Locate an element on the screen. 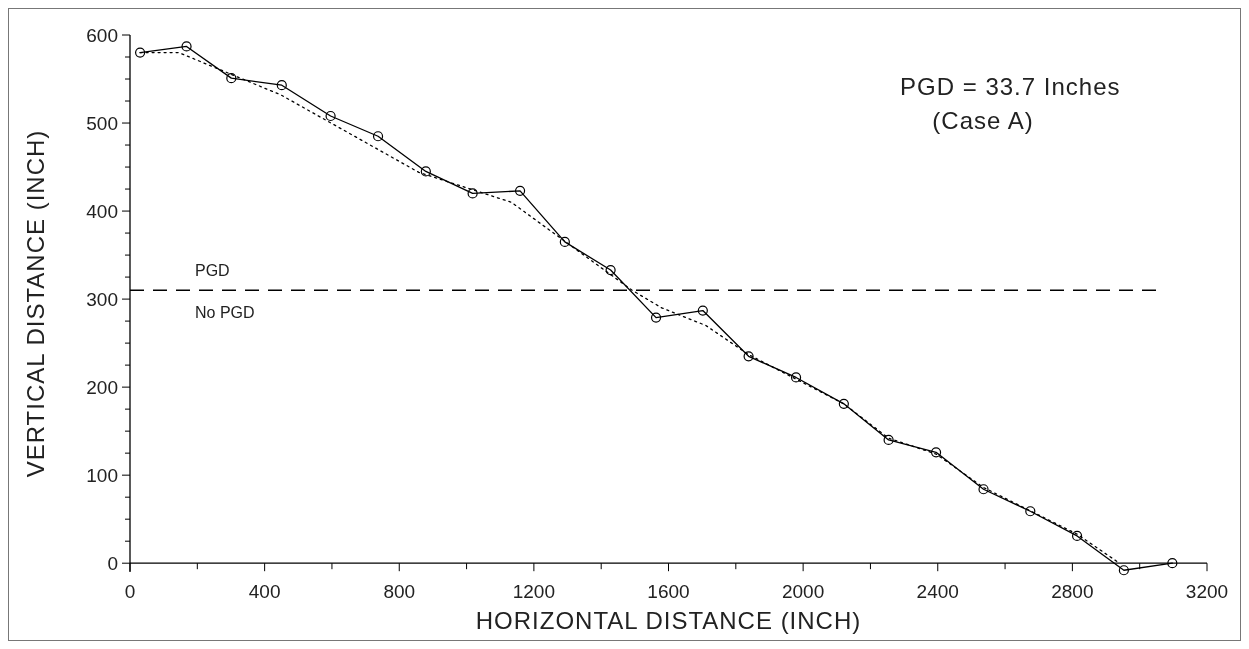 The image size is (1249, 649). x-tick-label: 1200 is located at coordinates (534, 591).